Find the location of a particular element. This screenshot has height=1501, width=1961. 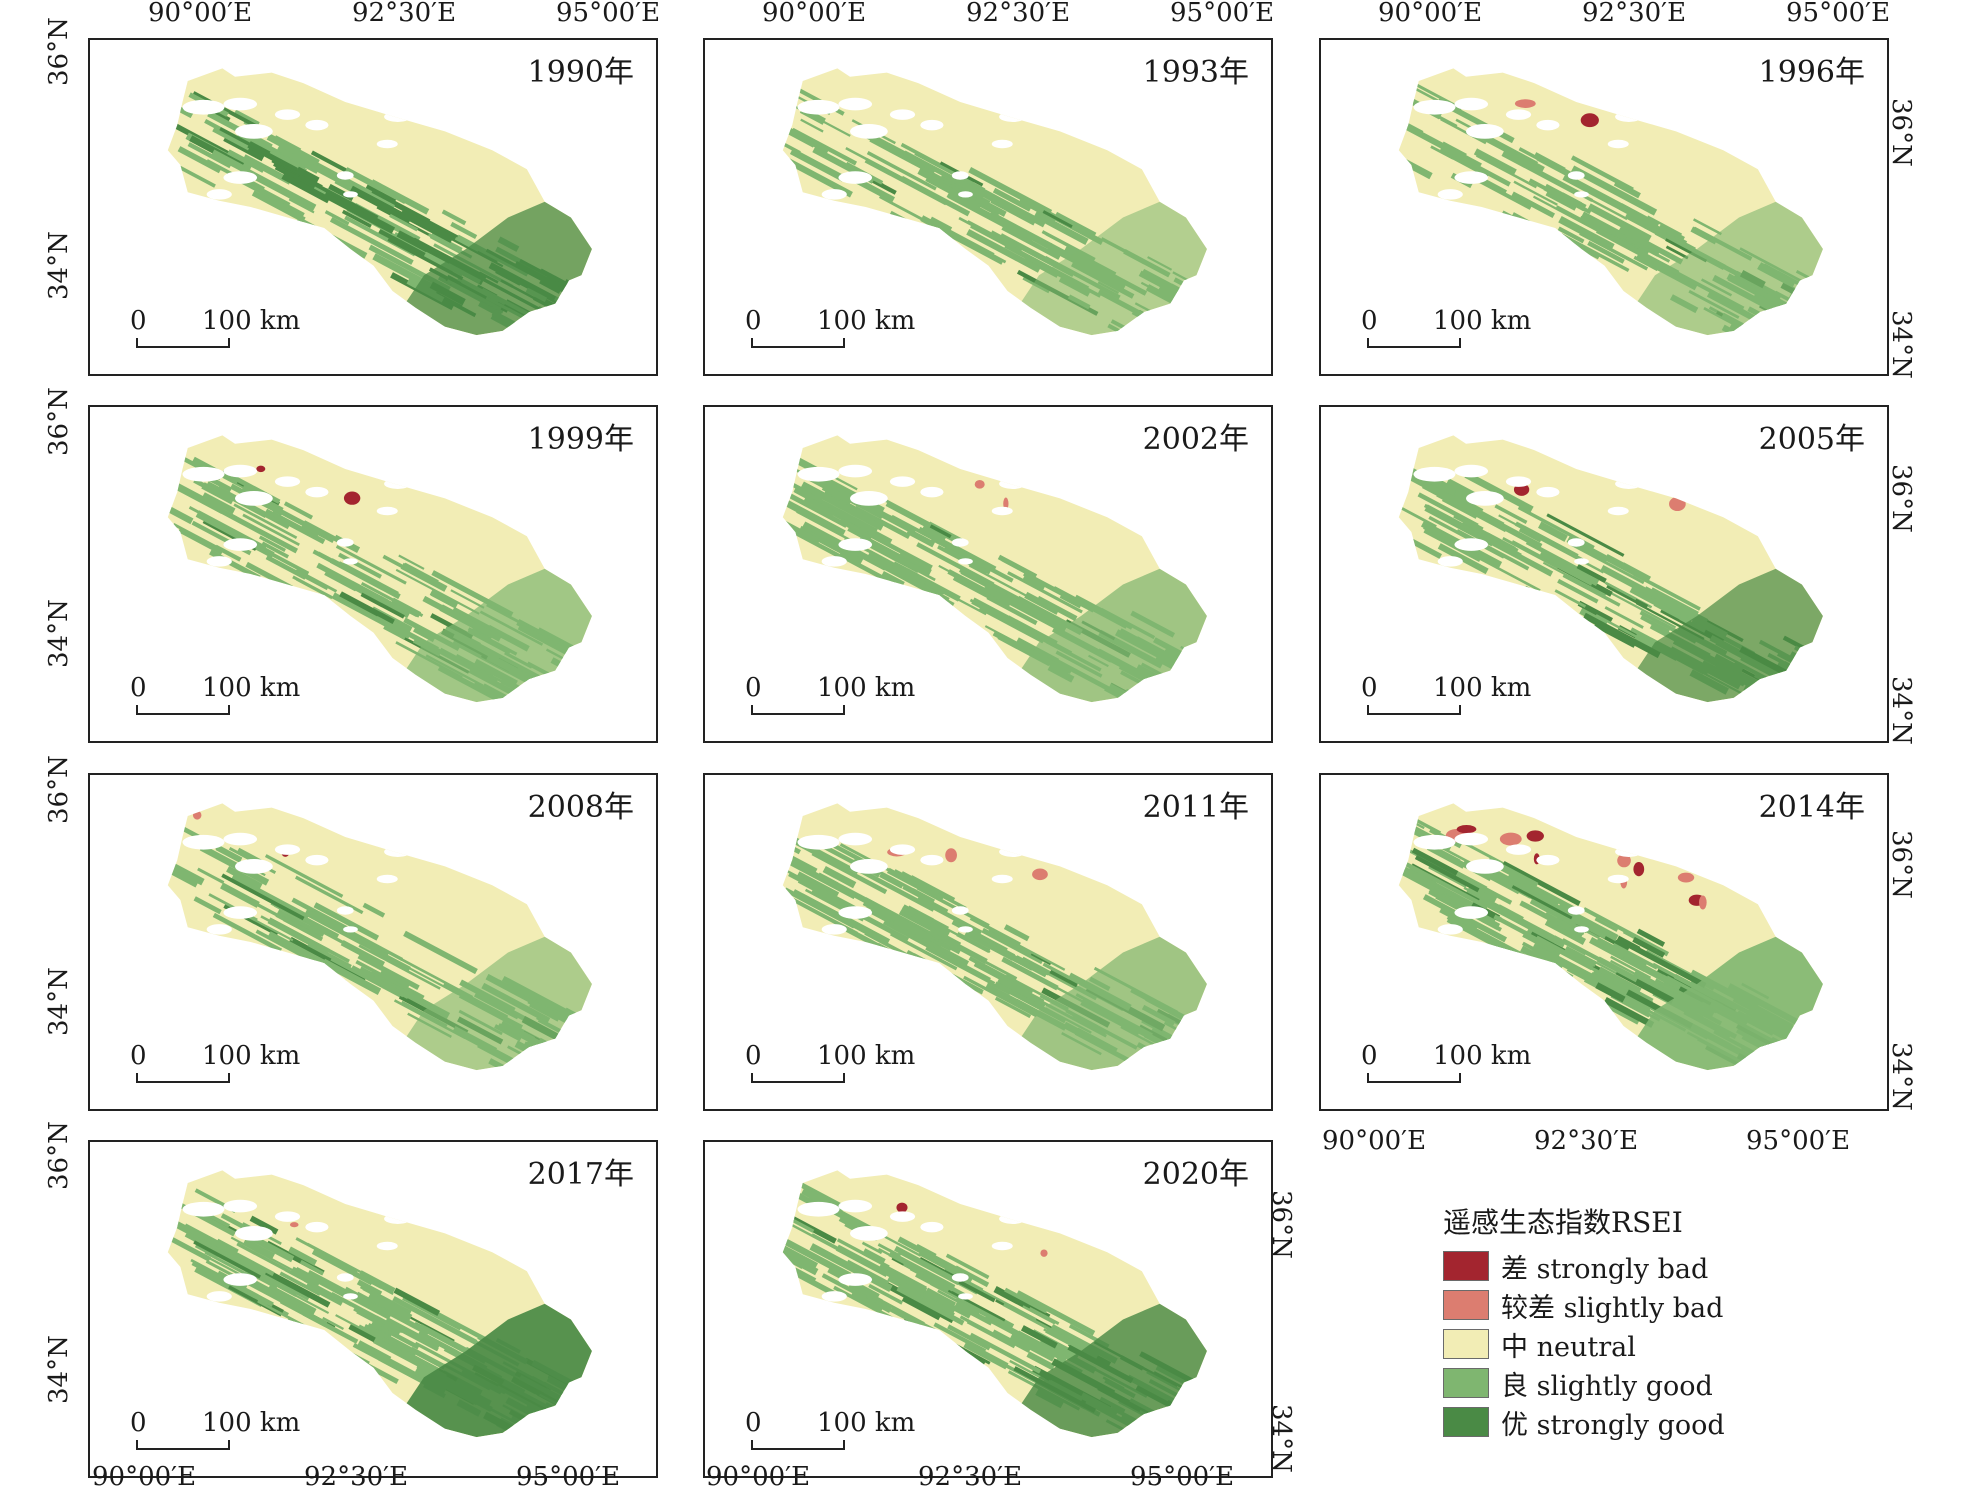

legend-swatch is located at coordinates (1466, 1344).